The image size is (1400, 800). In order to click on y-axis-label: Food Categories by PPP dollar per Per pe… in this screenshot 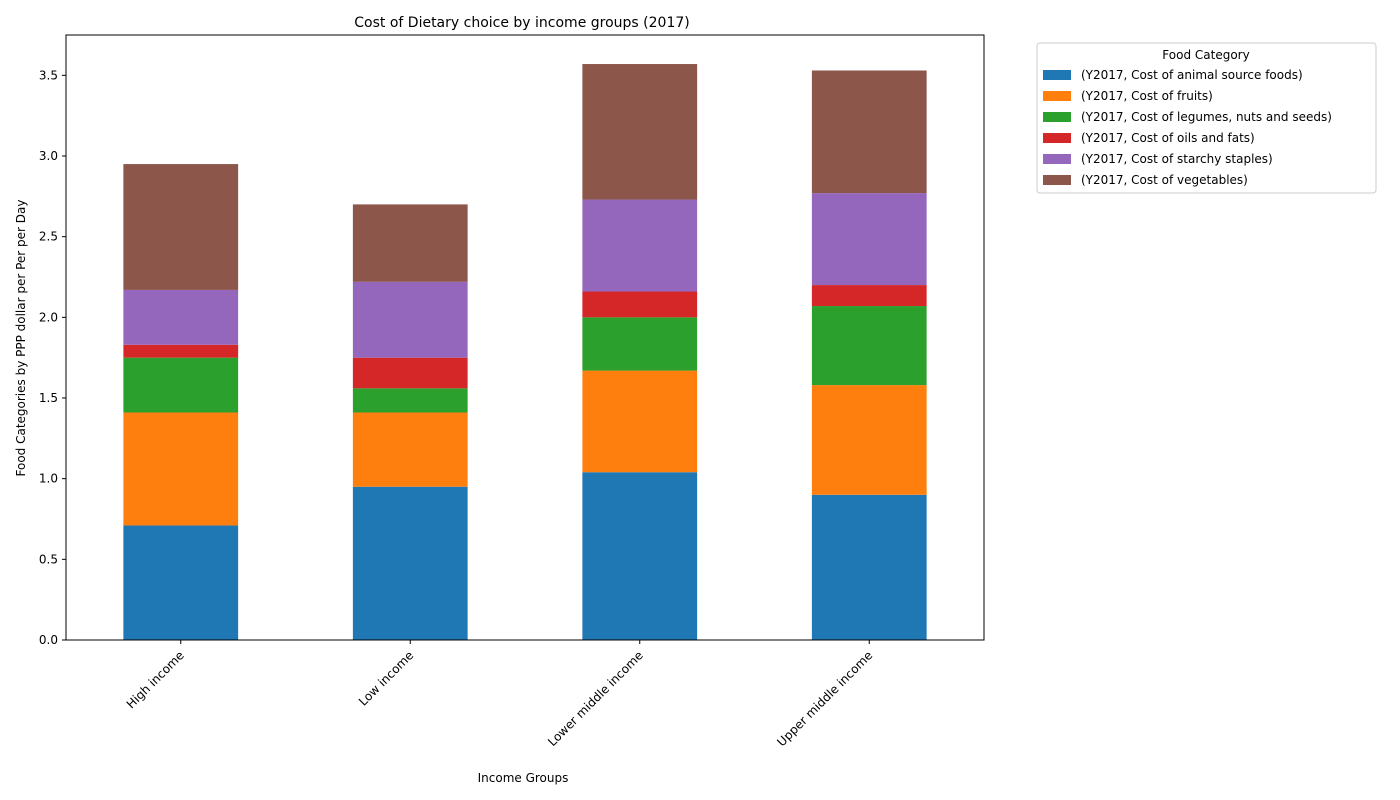, I will do `click(21, 337)`.